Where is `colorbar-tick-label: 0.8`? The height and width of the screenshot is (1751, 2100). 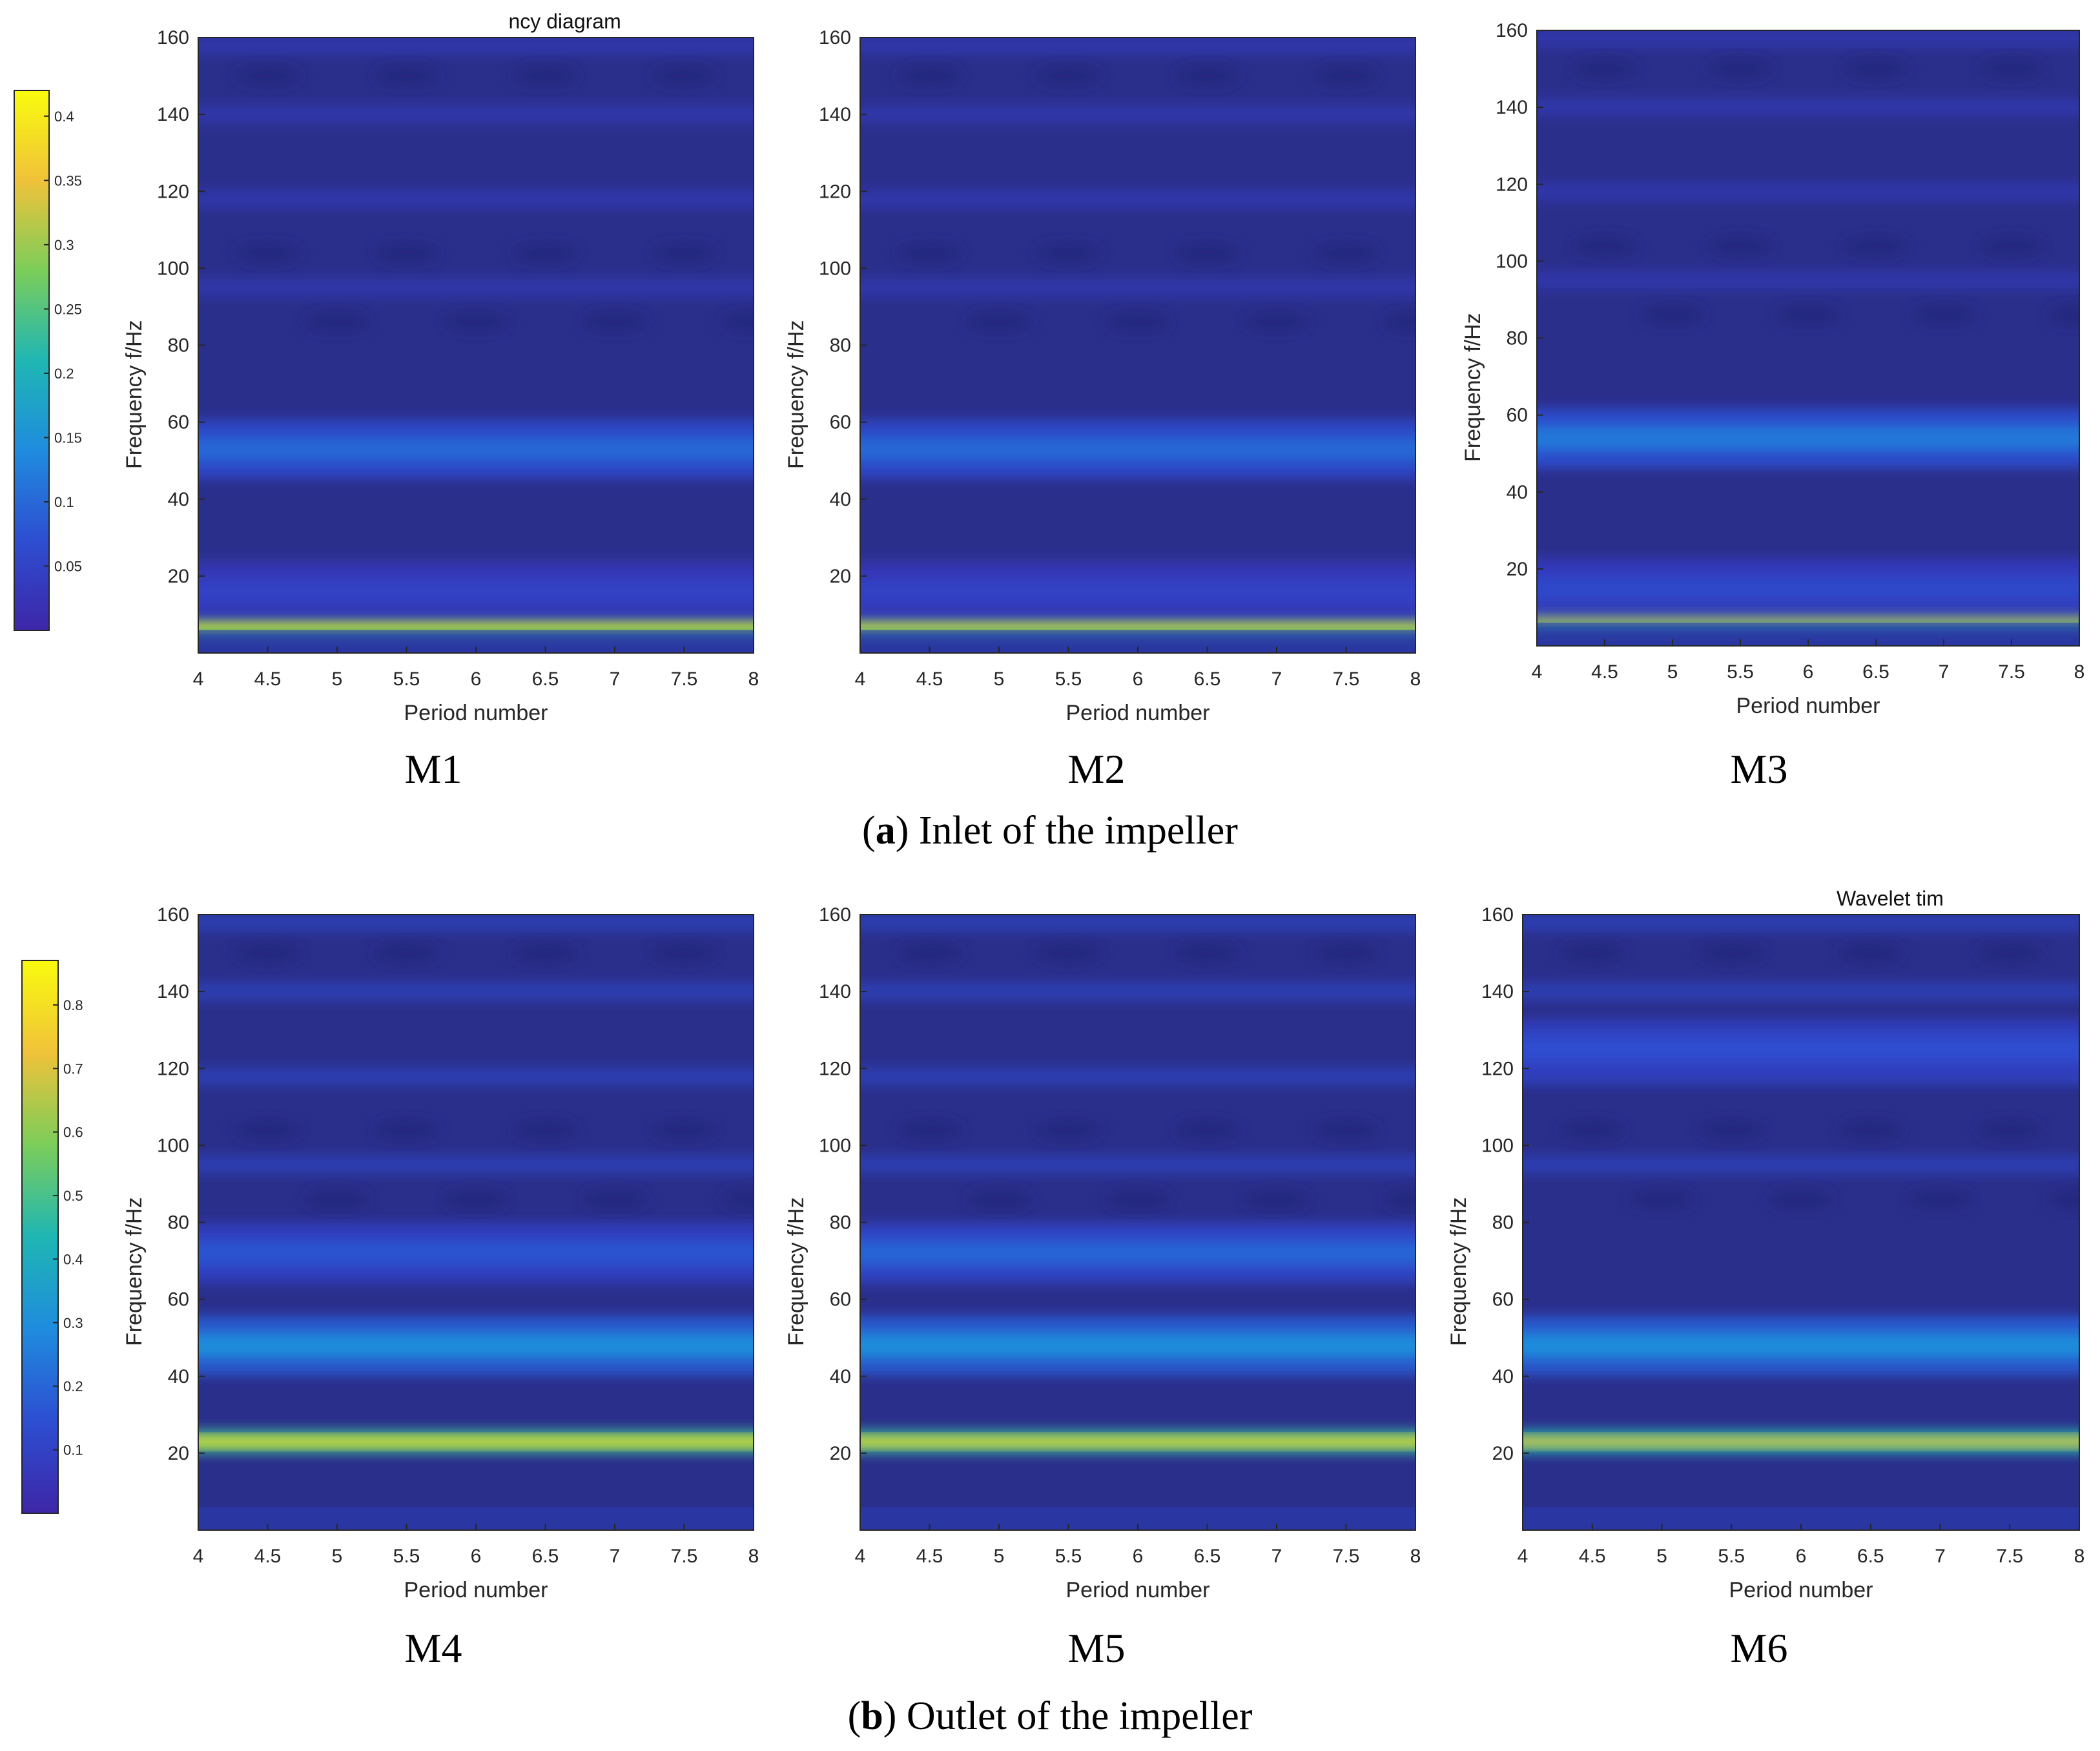 colorbar-tick-label: 0.8 is located at coordinates (73, 1005).